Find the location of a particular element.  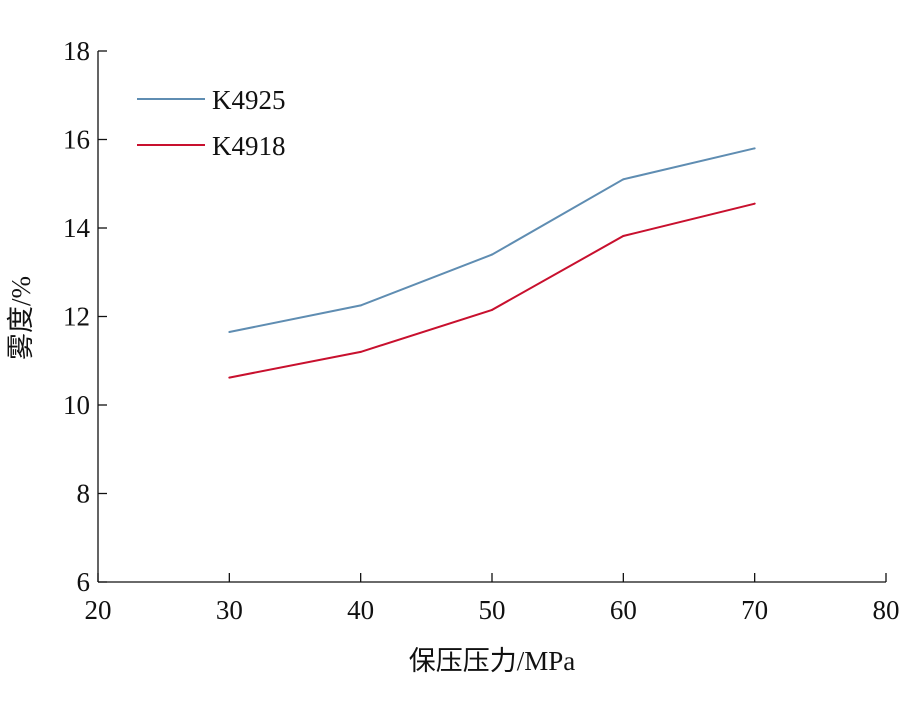

y-tick-label: 8 is located at coordinates (84, 494).